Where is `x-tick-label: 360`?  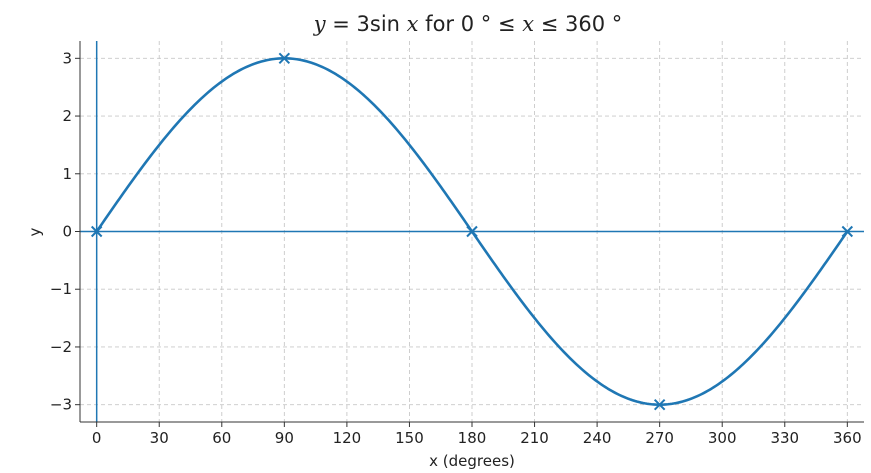 x-tick-label: 360 is located at coordinates (847, 438).